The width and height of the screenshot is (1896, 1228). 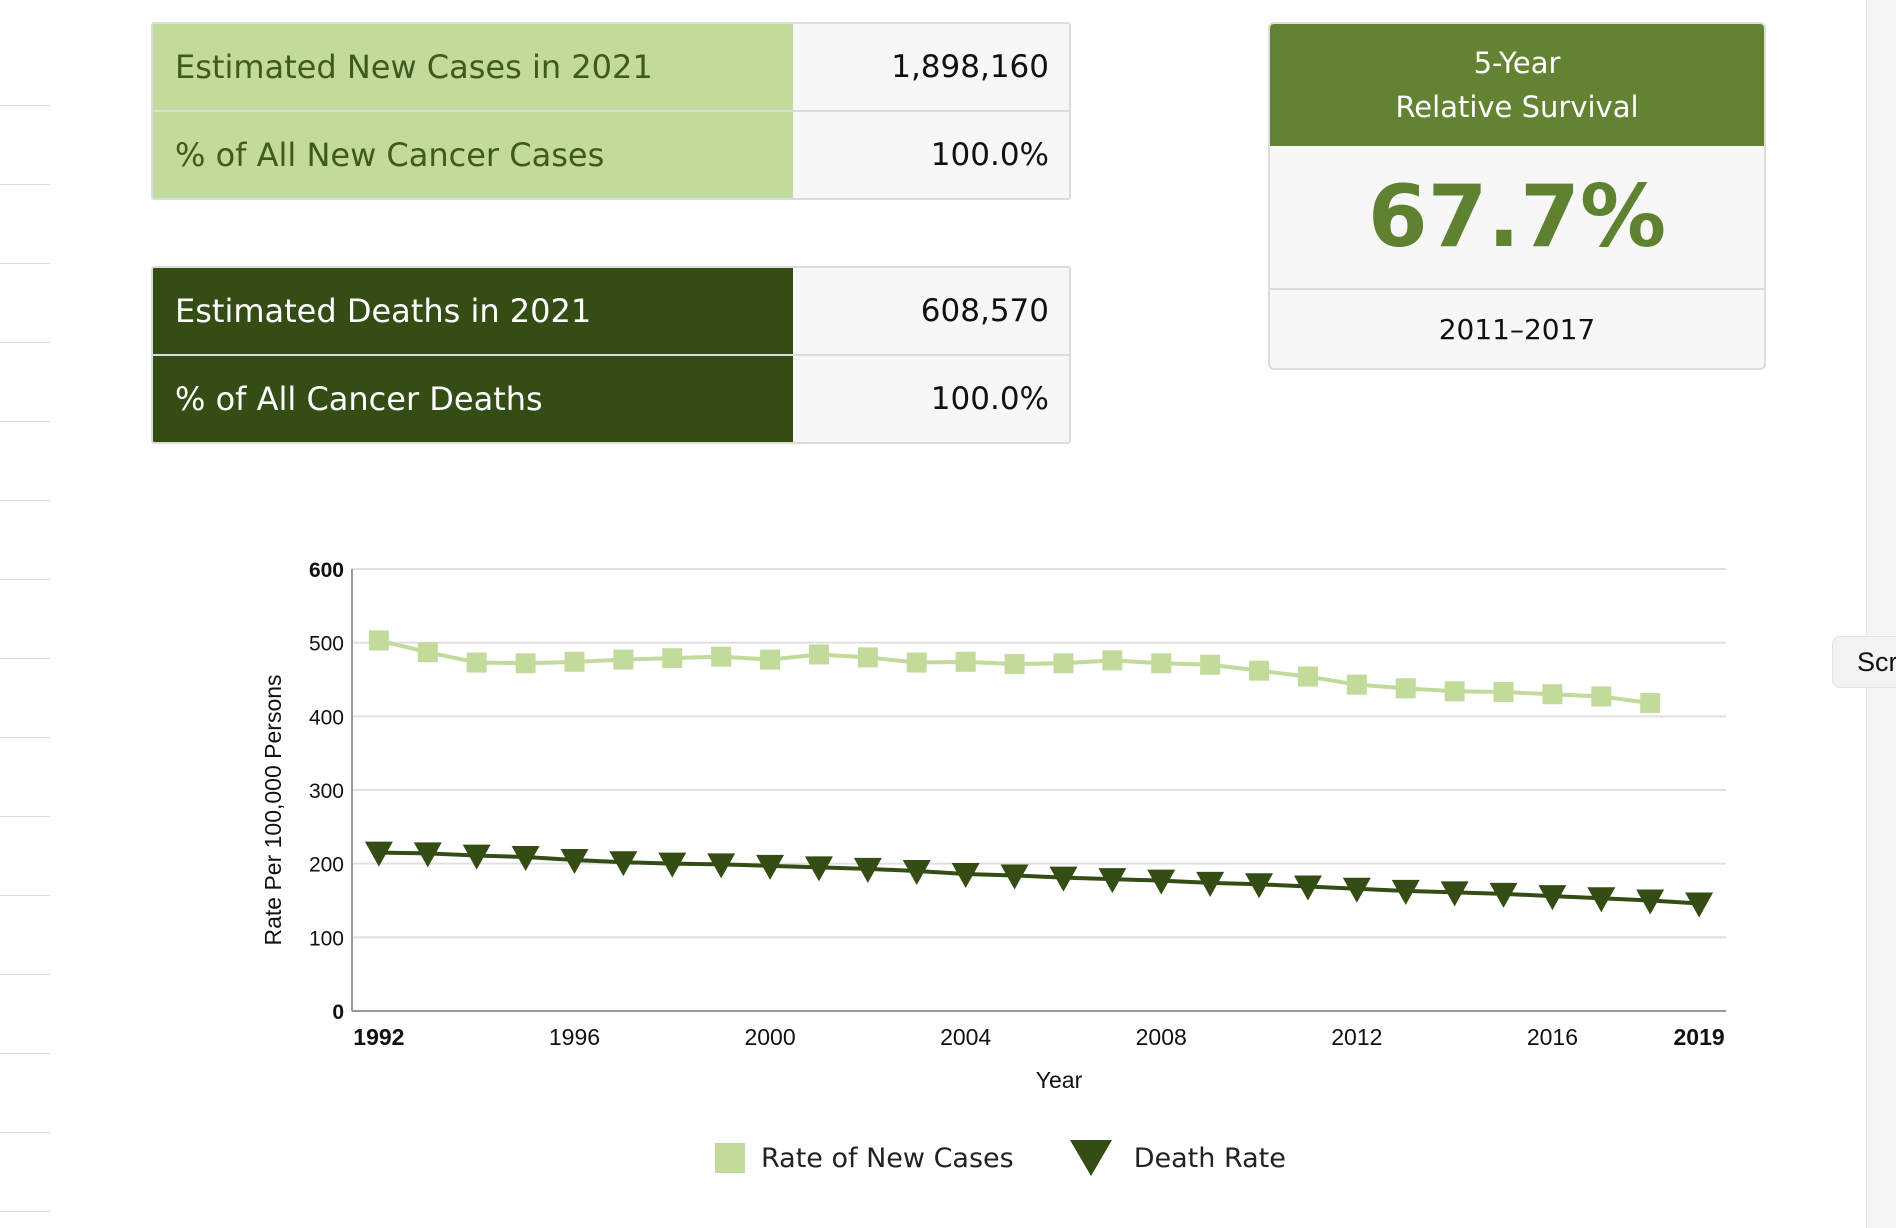 I want to click on legend-item-new-cases: Rate of New Cases, so click(x=864, y=1158).